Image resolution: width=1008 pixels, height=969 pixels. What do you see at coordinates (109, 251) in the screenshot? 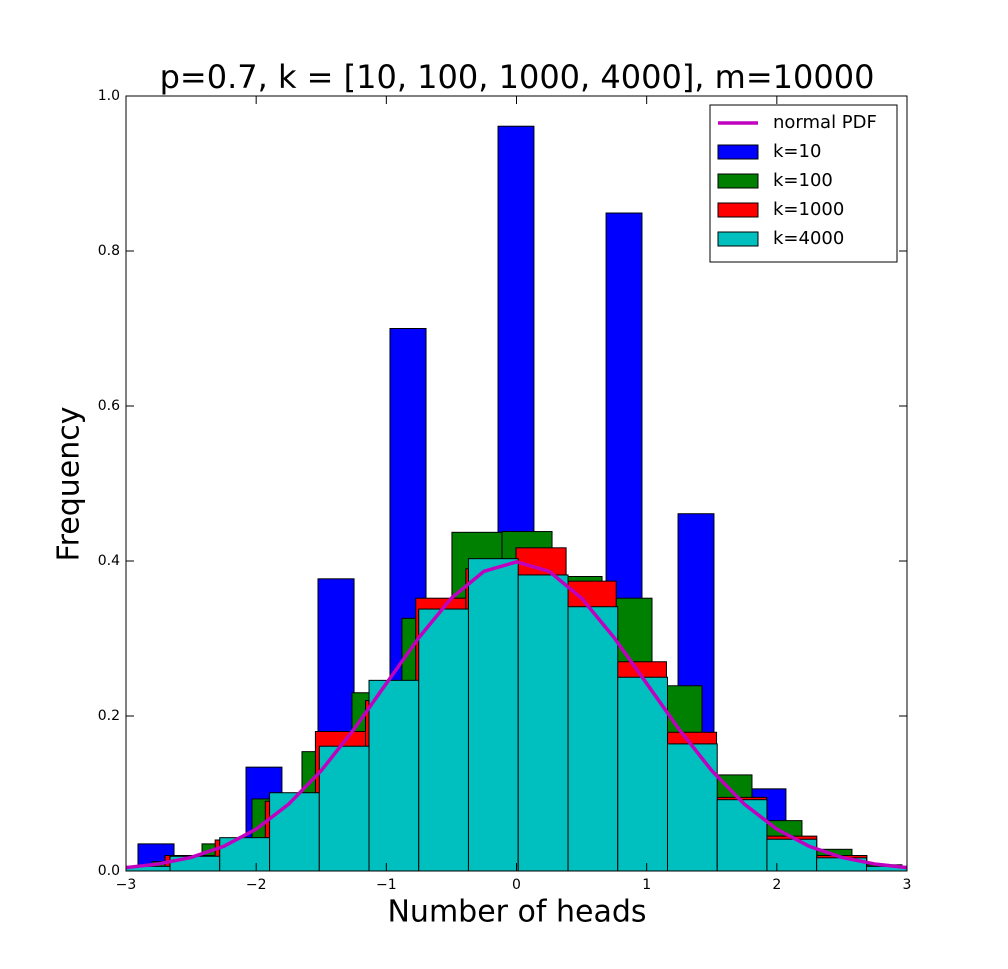
I see `y-tick-label: 0.8` at bounding box center [109, 251].